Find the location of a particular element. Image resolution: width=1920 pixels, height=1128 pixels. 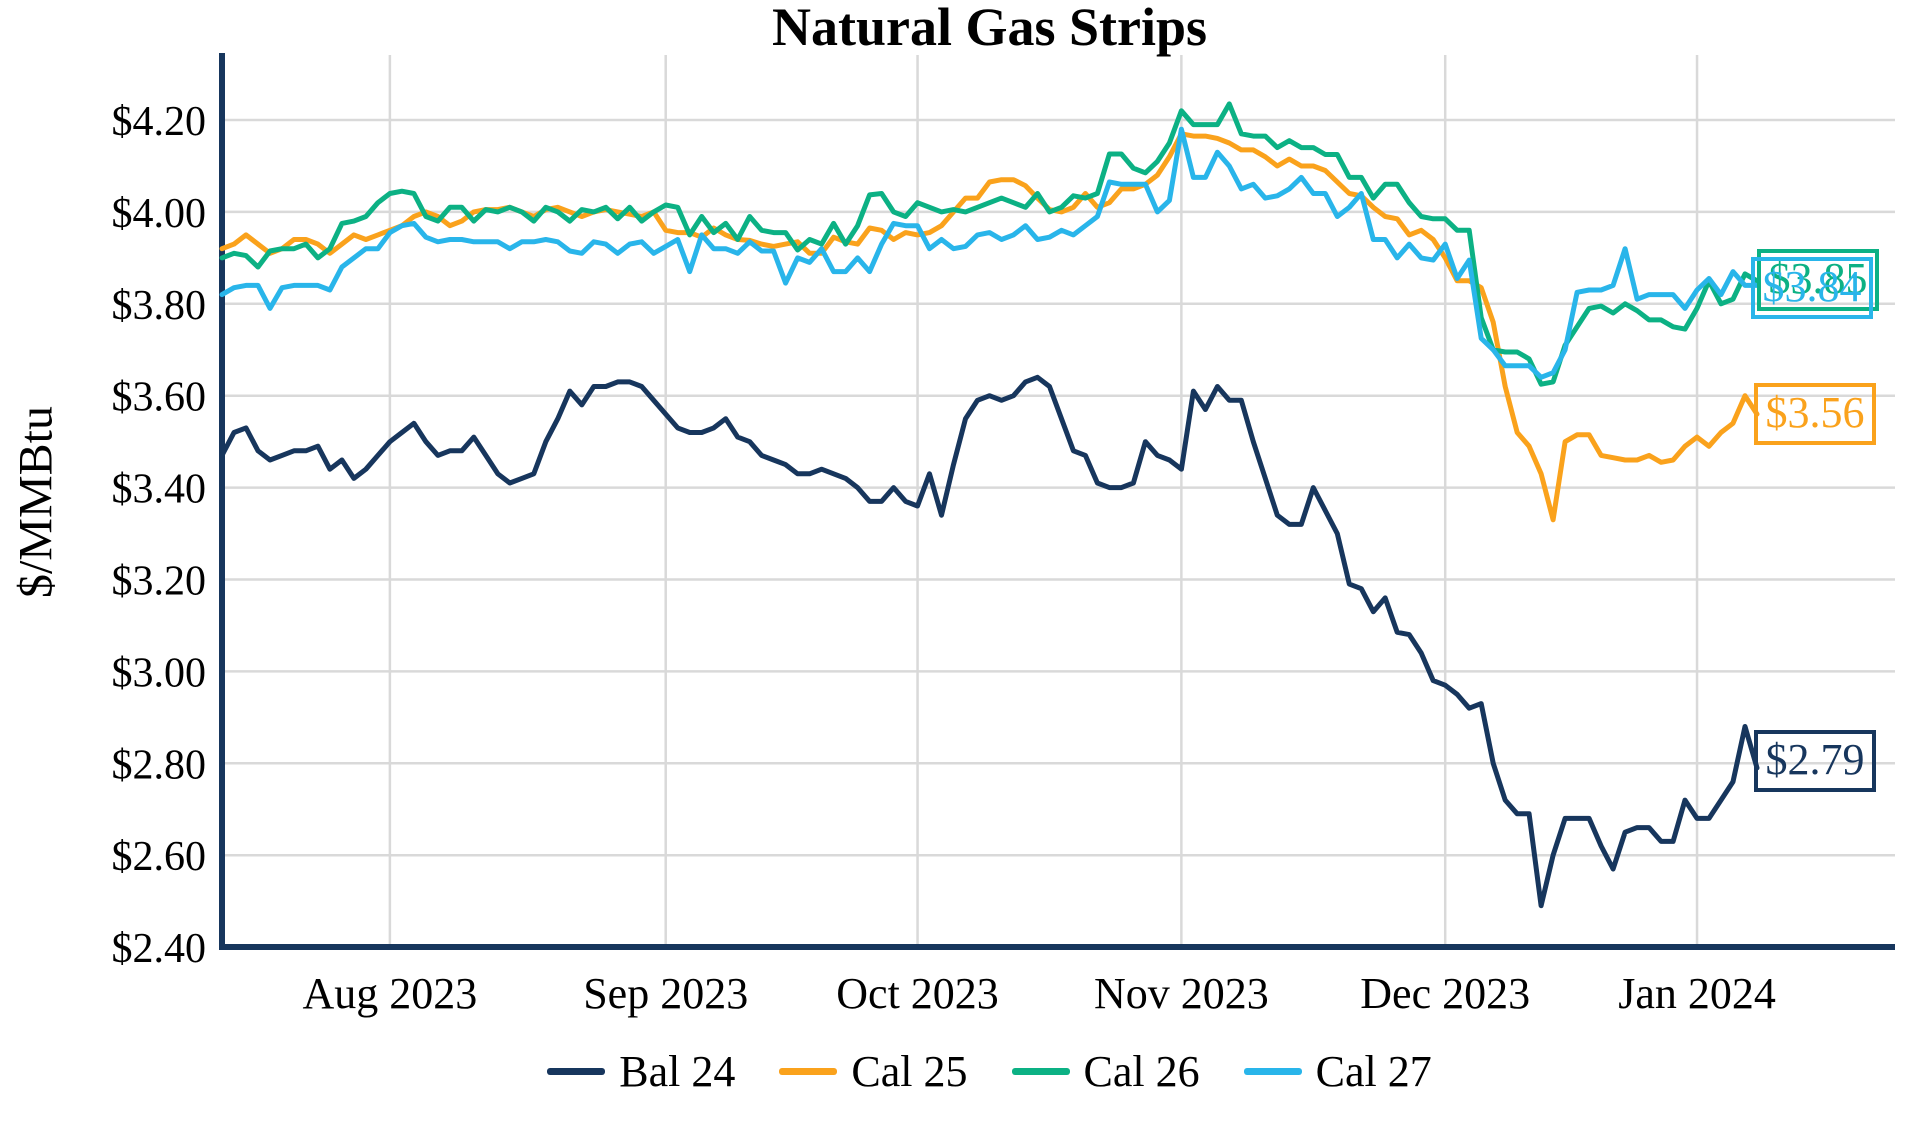

y-tick-label: $4.00 is located at coordinates (159, 214).